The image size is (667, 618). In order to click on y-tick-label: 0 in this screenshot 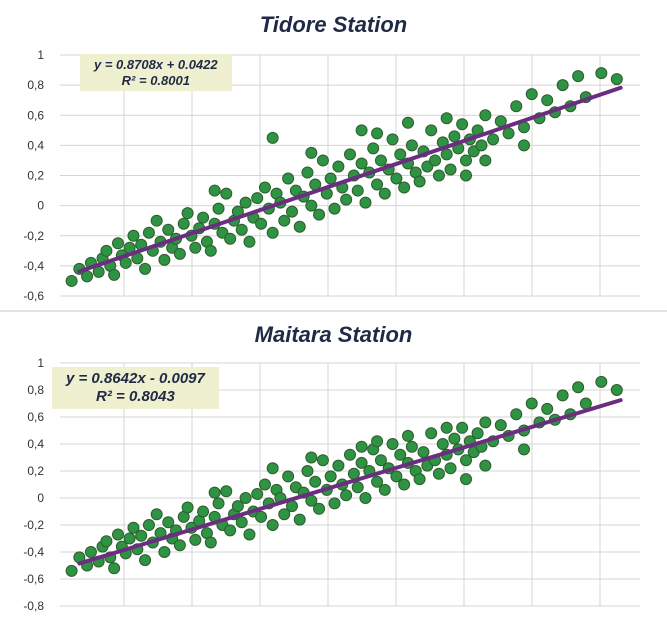, I will do `click(40, 498)`.